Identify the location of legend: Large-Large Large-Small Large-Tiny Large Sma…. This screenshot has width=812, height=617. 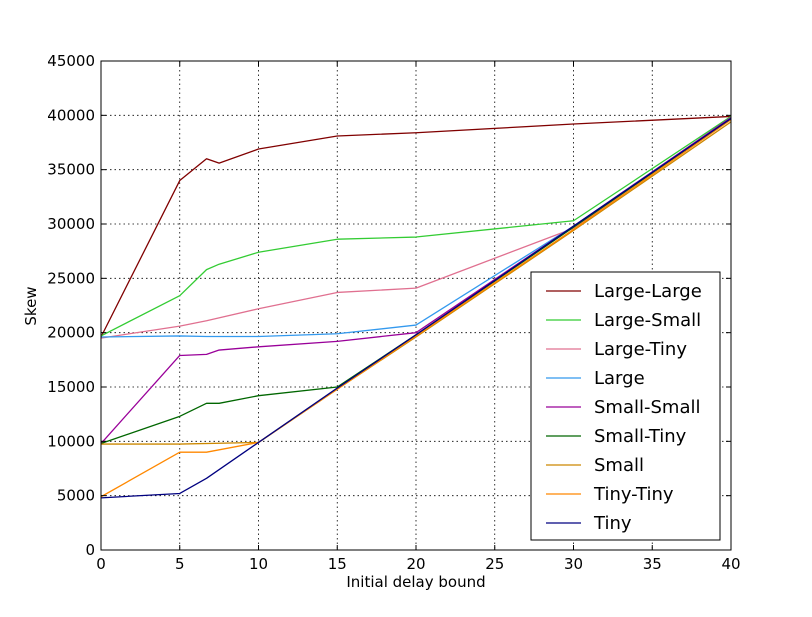
(625, 406).